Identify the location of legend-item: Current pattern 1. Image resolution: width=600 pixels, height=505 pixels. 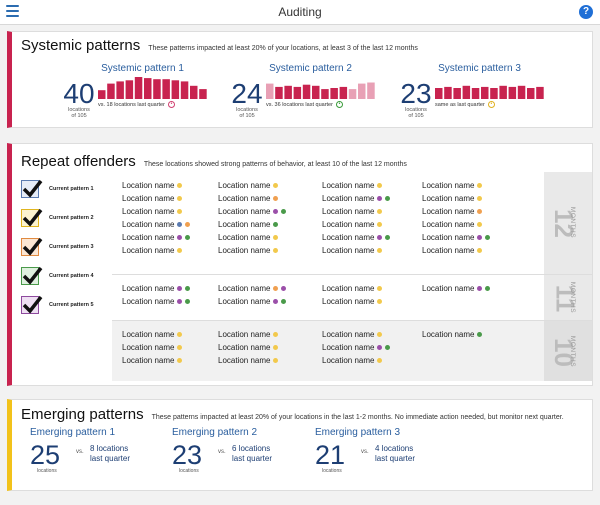
(57, 188).